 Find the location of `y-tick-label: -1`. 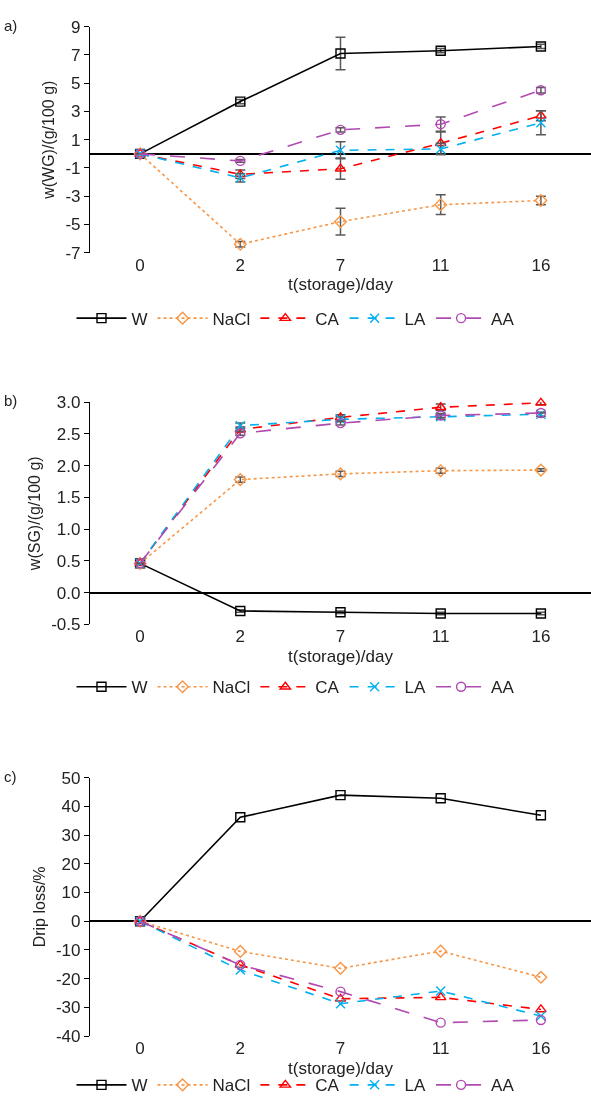

y-tick-label: -1 is located at coordinates (73, 168).